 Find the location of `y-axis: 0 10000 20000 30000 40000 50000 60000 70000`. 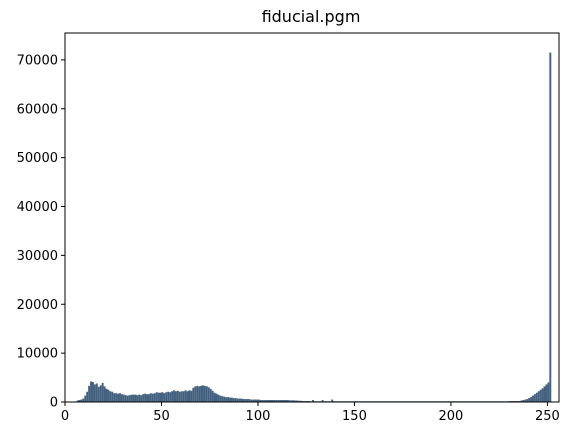

y-axis: 0 10000 20000 30000 40000 50000 60000 70000 is located at coordinates (41, 232).